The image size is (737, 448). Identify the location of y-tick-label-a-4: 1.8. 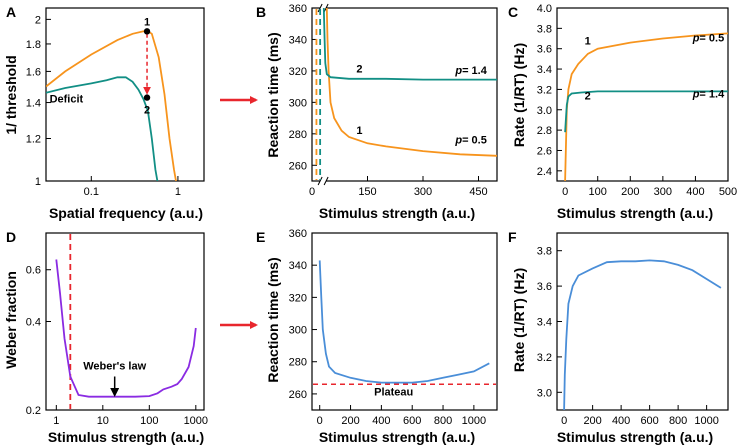
(33, 45).